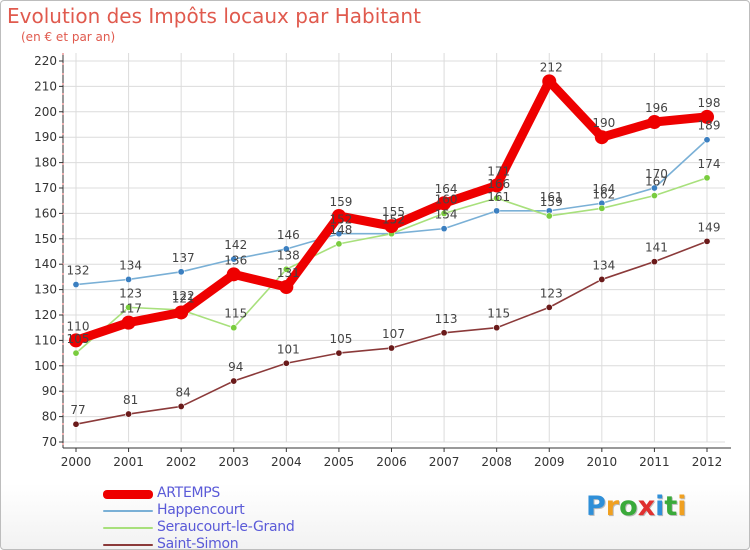 This screenshot has height=550, width=750. I want to click on data-label: 141, so click(656, 248).